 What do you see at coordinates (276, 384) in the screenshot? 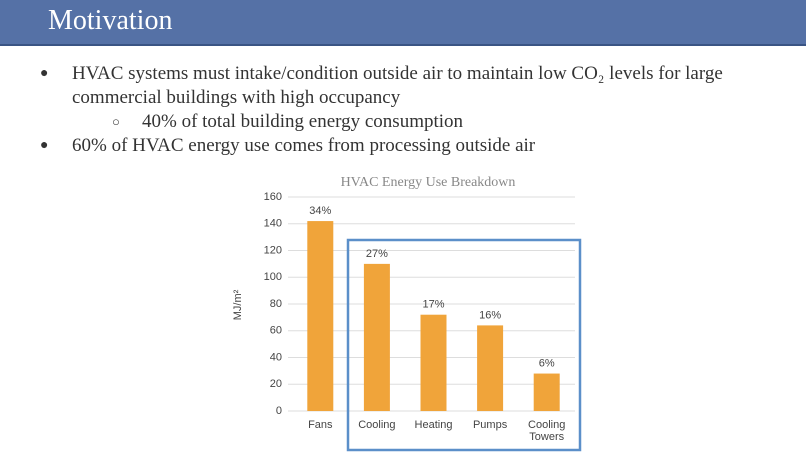
I see `y-tick-label: 20` at bounding box center [276, 384].